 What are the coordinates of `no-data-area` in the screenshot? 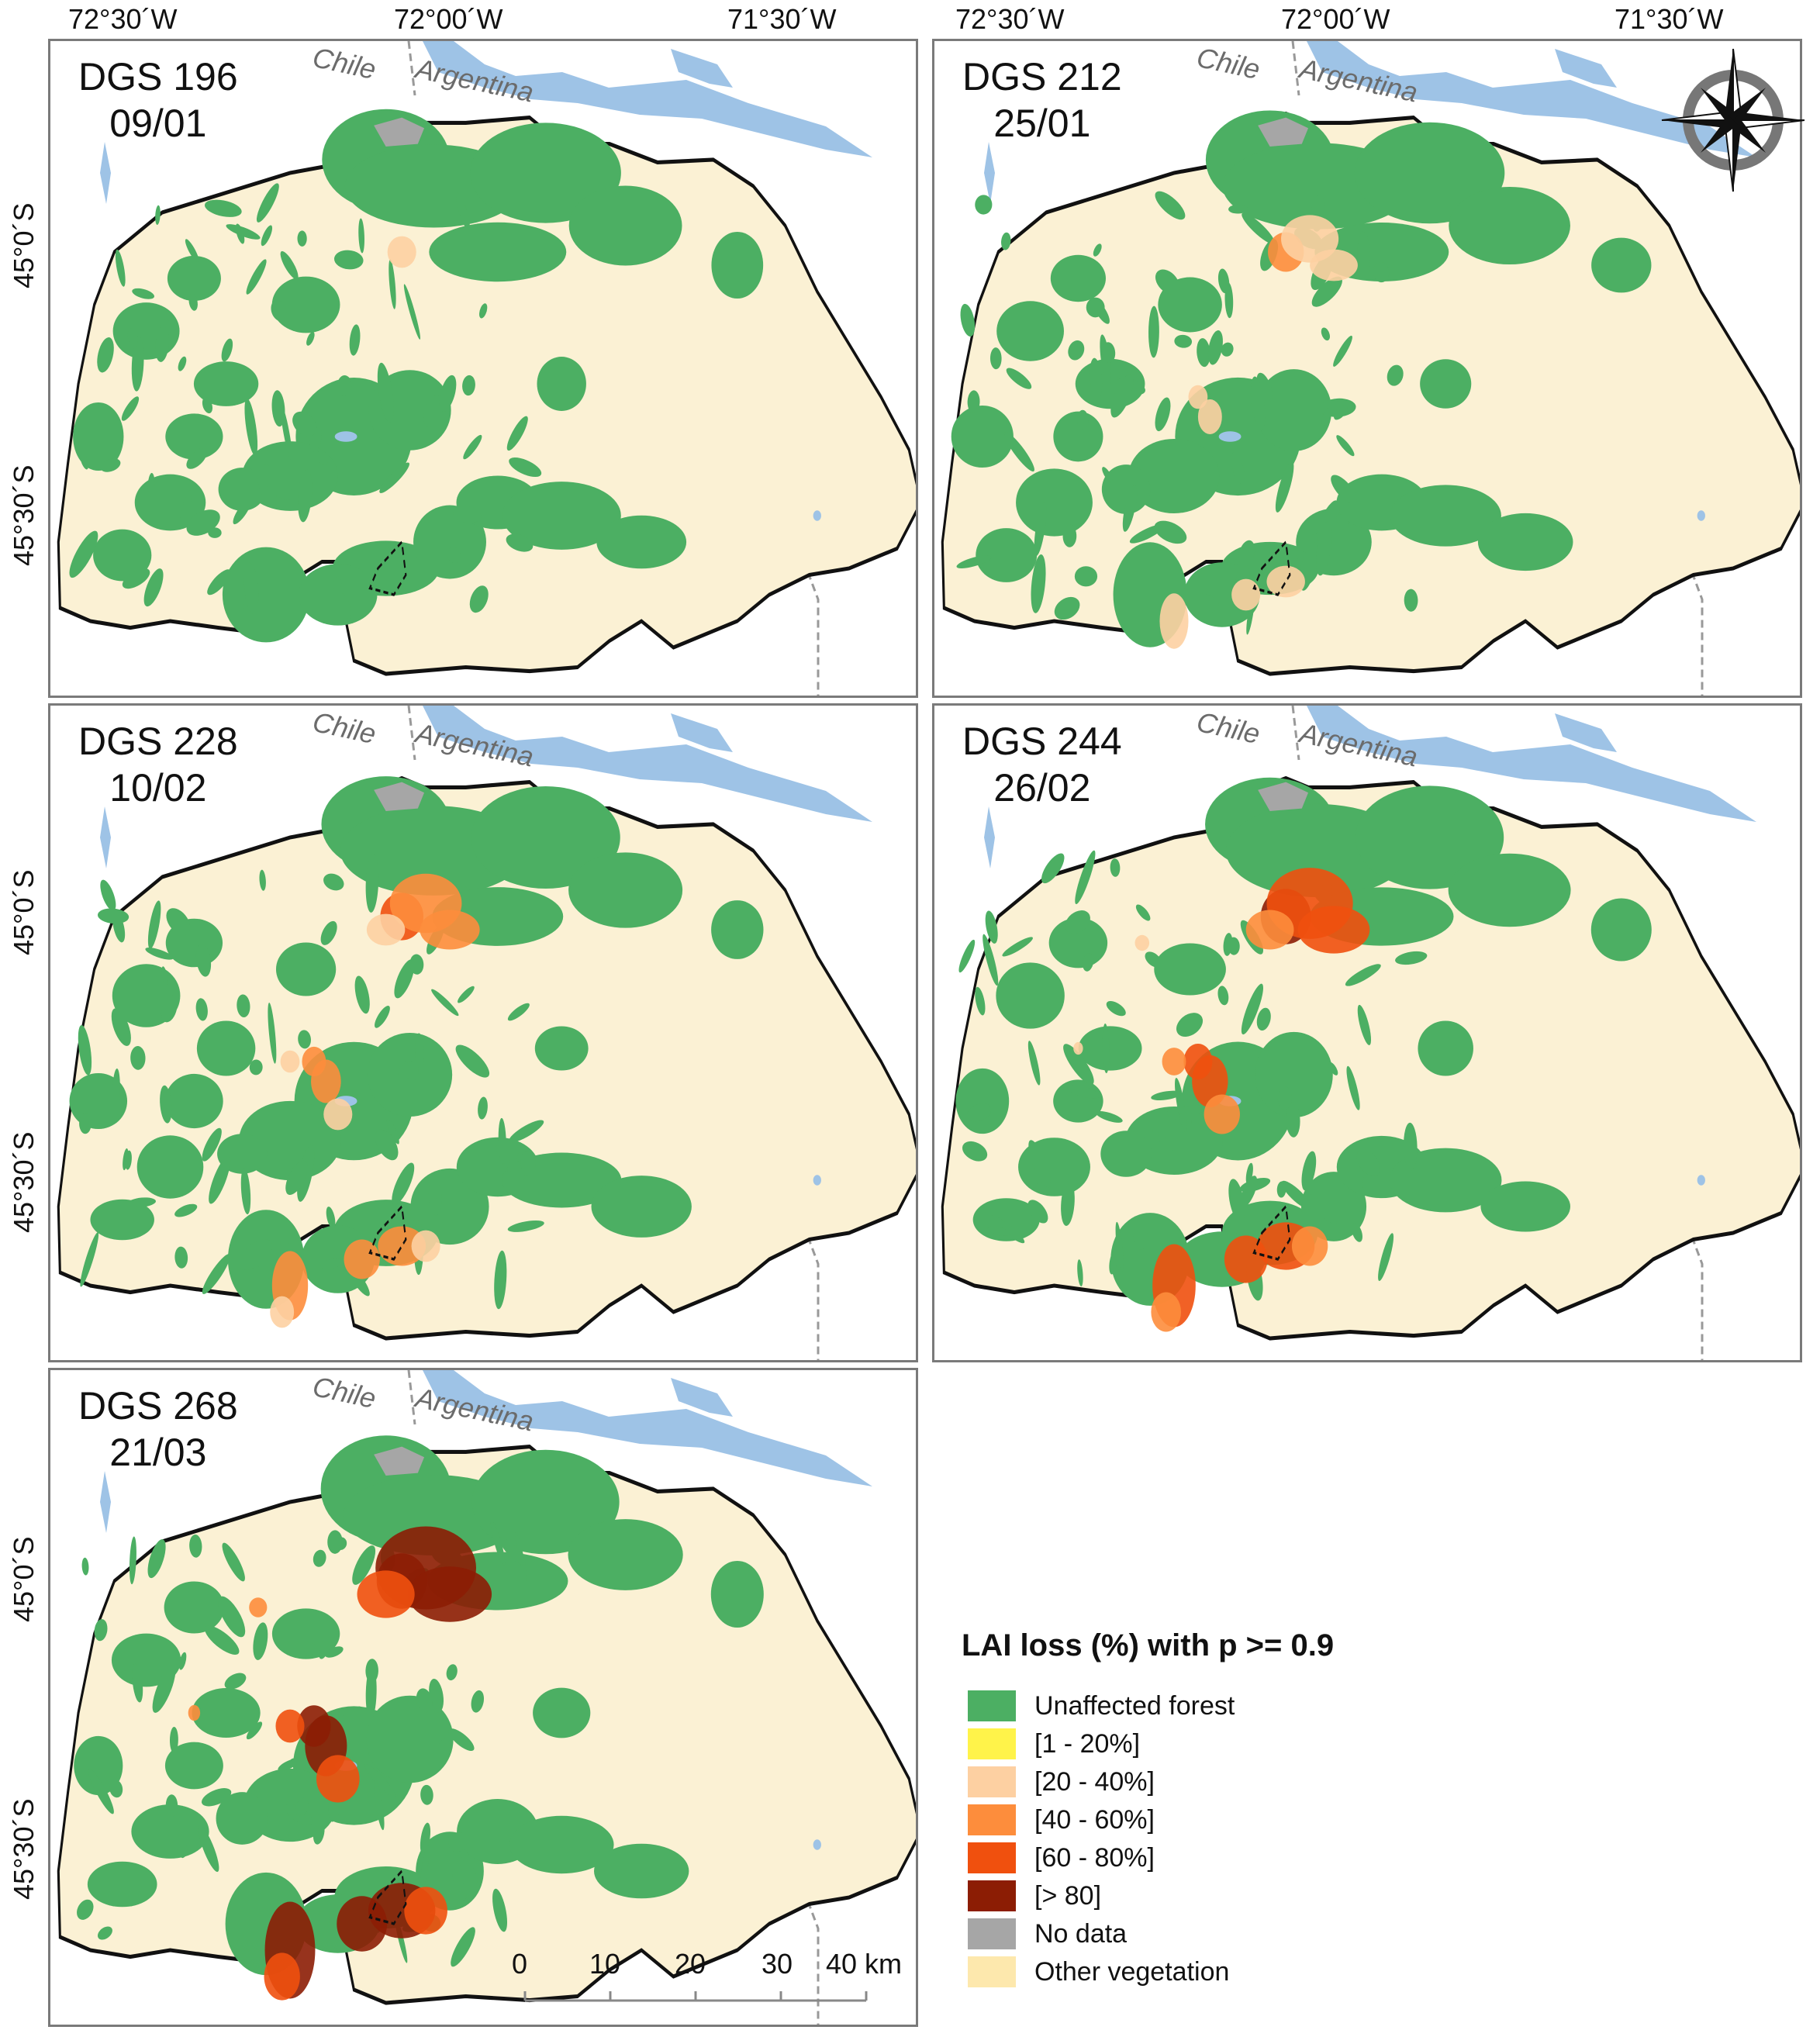 It's located at (1283, 132).